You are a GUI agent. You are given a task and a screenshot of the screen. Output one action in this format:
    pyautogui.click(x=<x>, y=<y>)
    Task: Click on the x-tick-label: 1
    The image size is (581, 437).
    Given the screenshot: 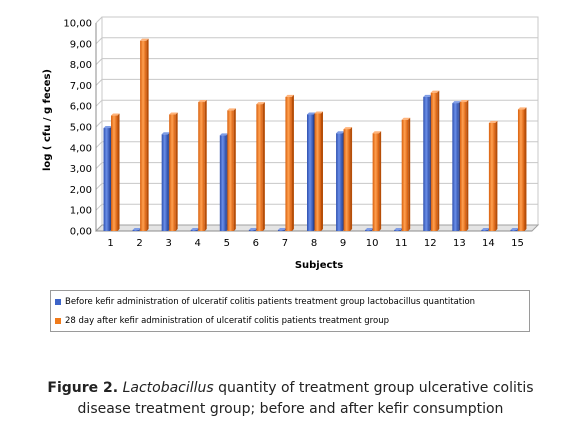 What is the action you would take?
    pyautogui.click(x=110, y=243)
    